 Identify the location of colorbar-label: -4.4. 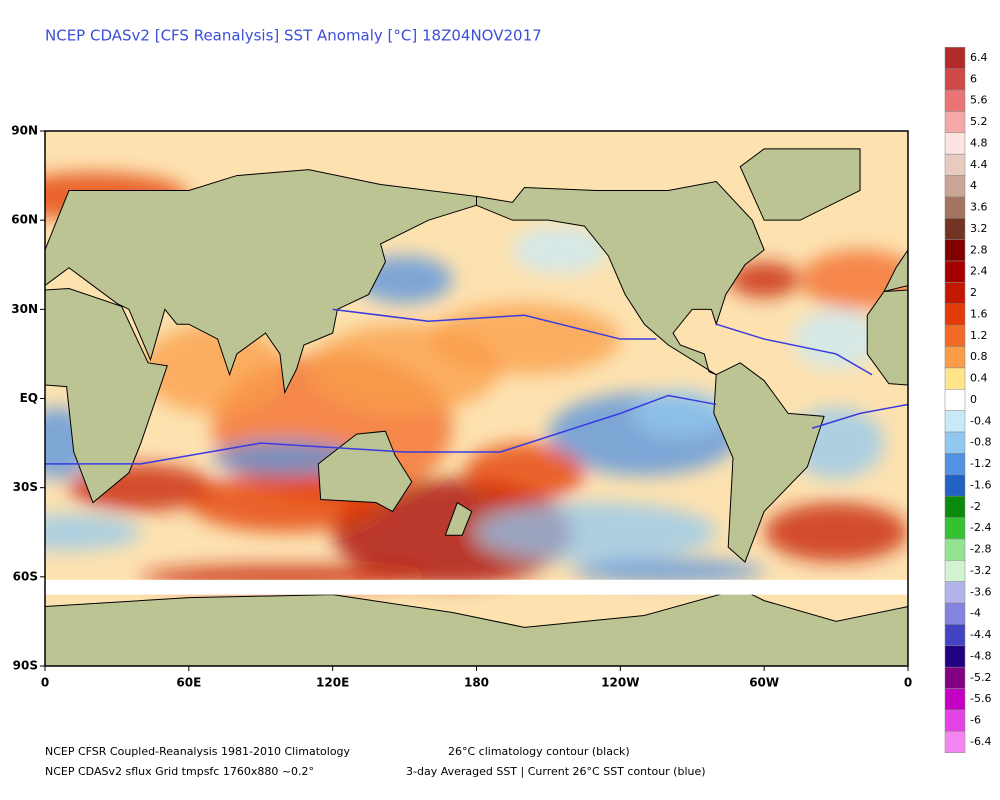
(980, 634).